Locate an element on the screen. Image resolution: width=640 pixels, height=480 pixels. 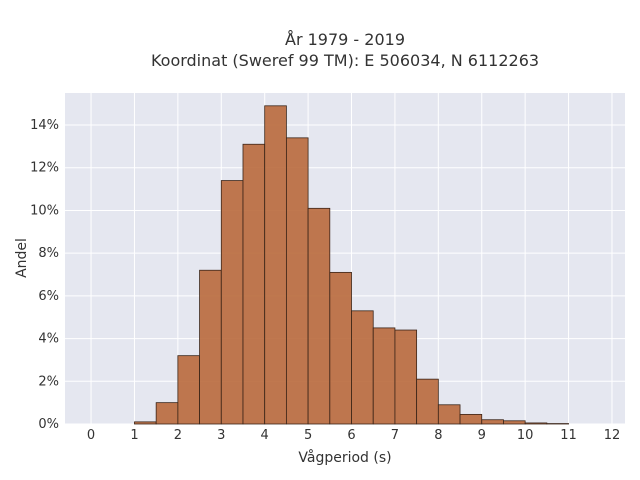
x-tick-label: 7 is located at coordinates (395, 435).